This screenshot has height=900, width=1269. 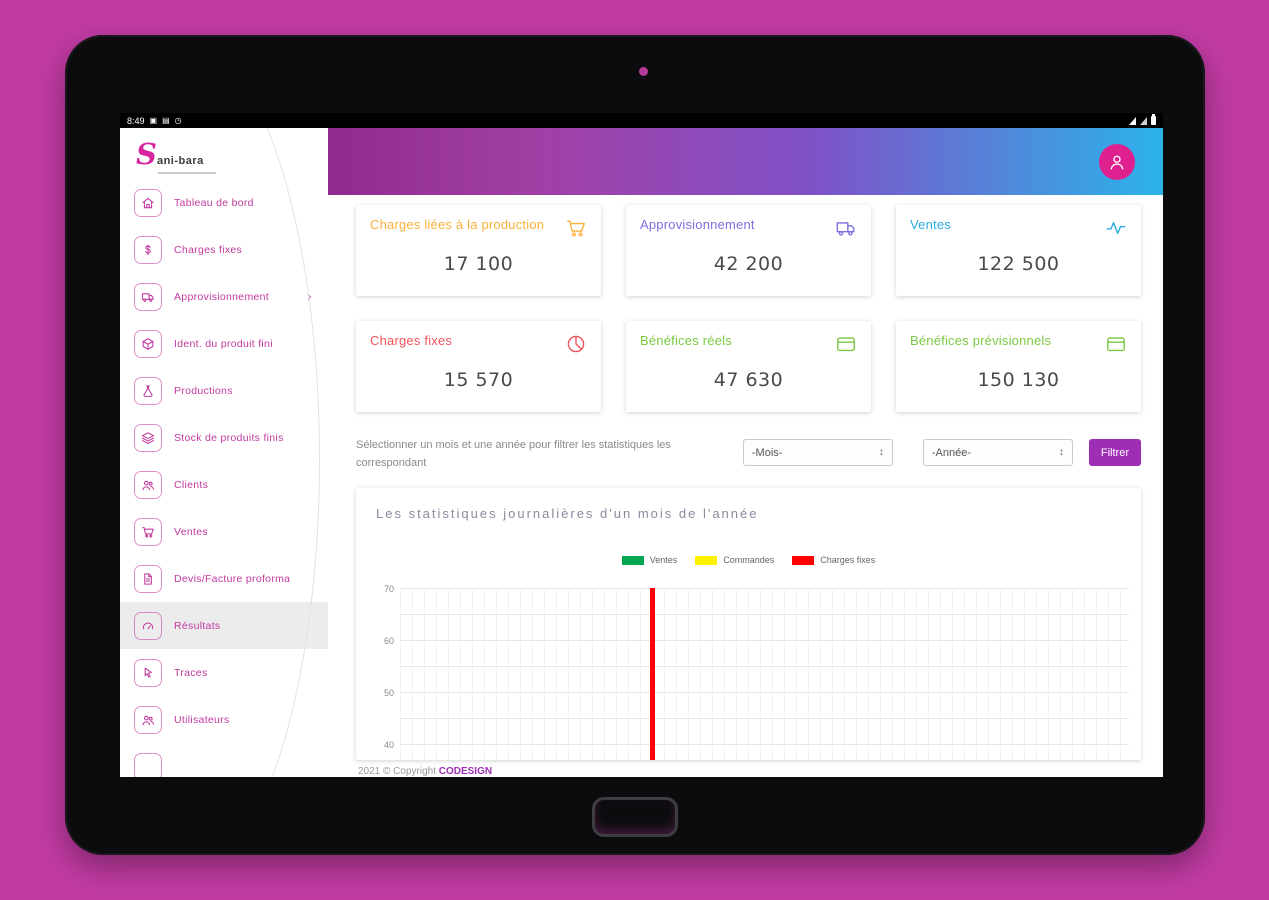 I want to click on home-icon, so click(x=148, y=202).